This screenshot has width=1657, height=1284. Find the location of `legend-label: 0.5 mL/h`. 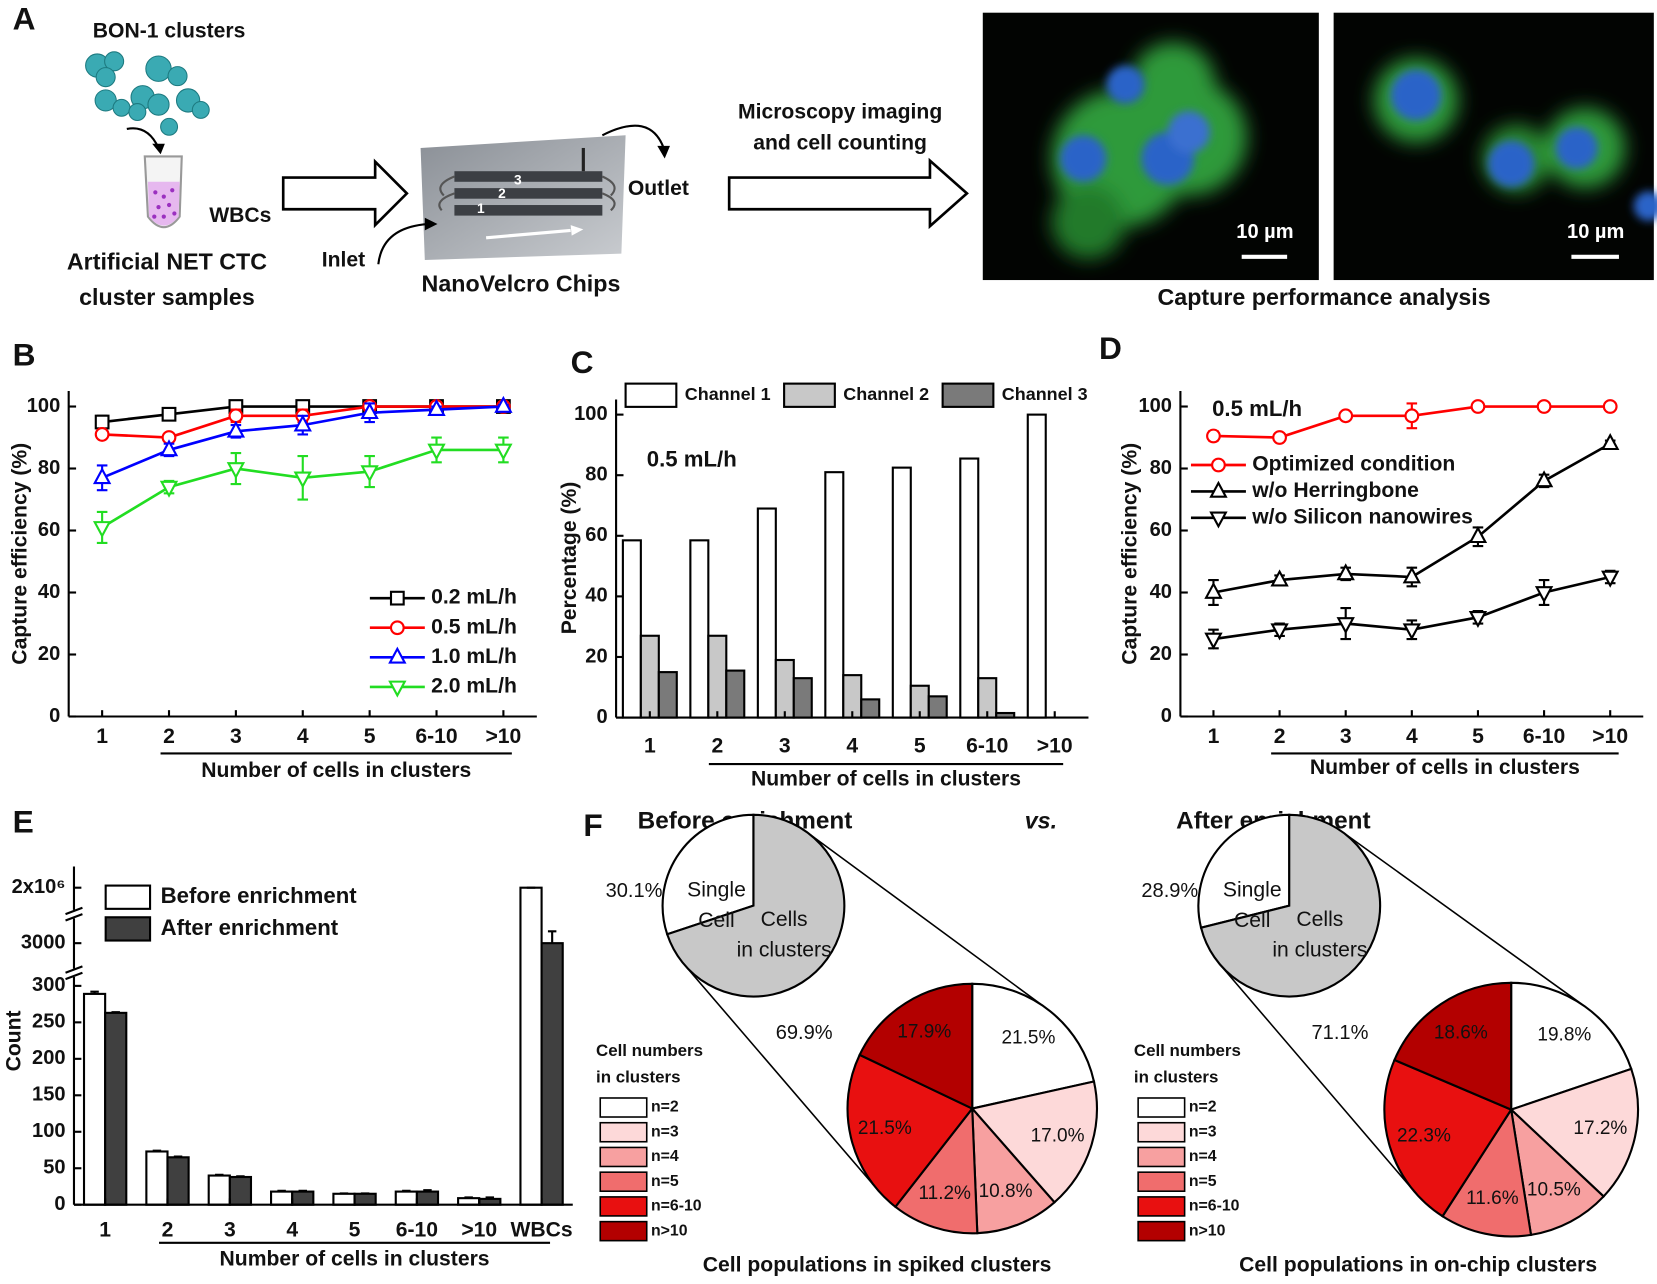

legend-label: 0.5 mL/h is located at coordinates (474, 626).